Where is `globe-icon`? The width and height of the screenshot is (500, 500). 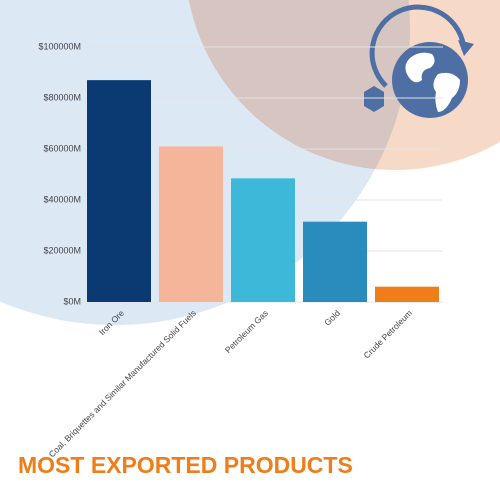
globe-icon is located at coordinates (419, 61).